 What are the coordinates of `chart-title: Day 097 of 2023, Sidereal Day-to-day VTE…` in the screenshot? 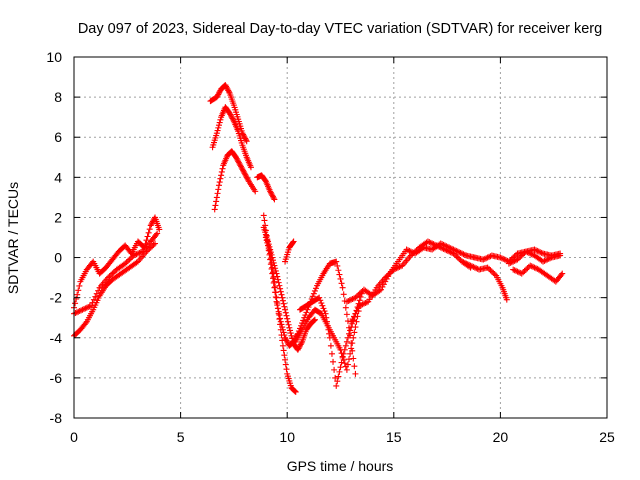 It's located at (340, 29).